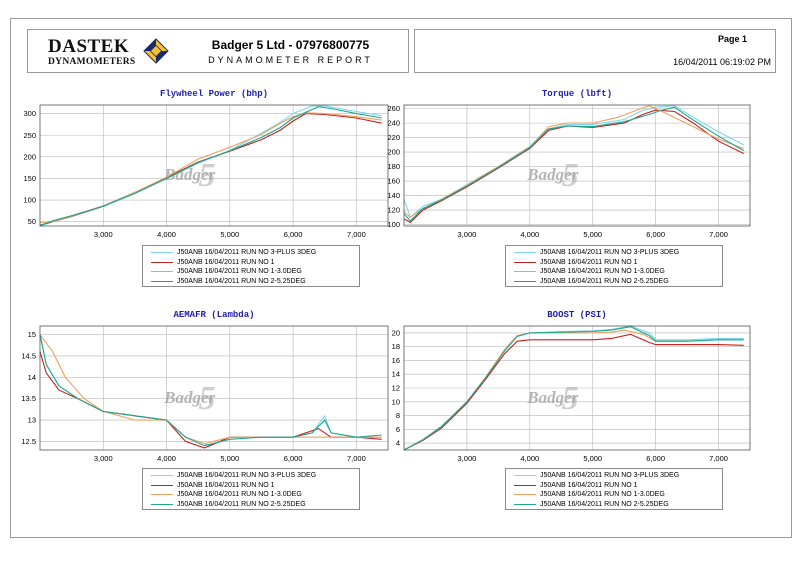 The image size is (800, 566). Describe the element at coordinates (393, 108) in the screenshot. I see `y-tick-label: 260` at that location.